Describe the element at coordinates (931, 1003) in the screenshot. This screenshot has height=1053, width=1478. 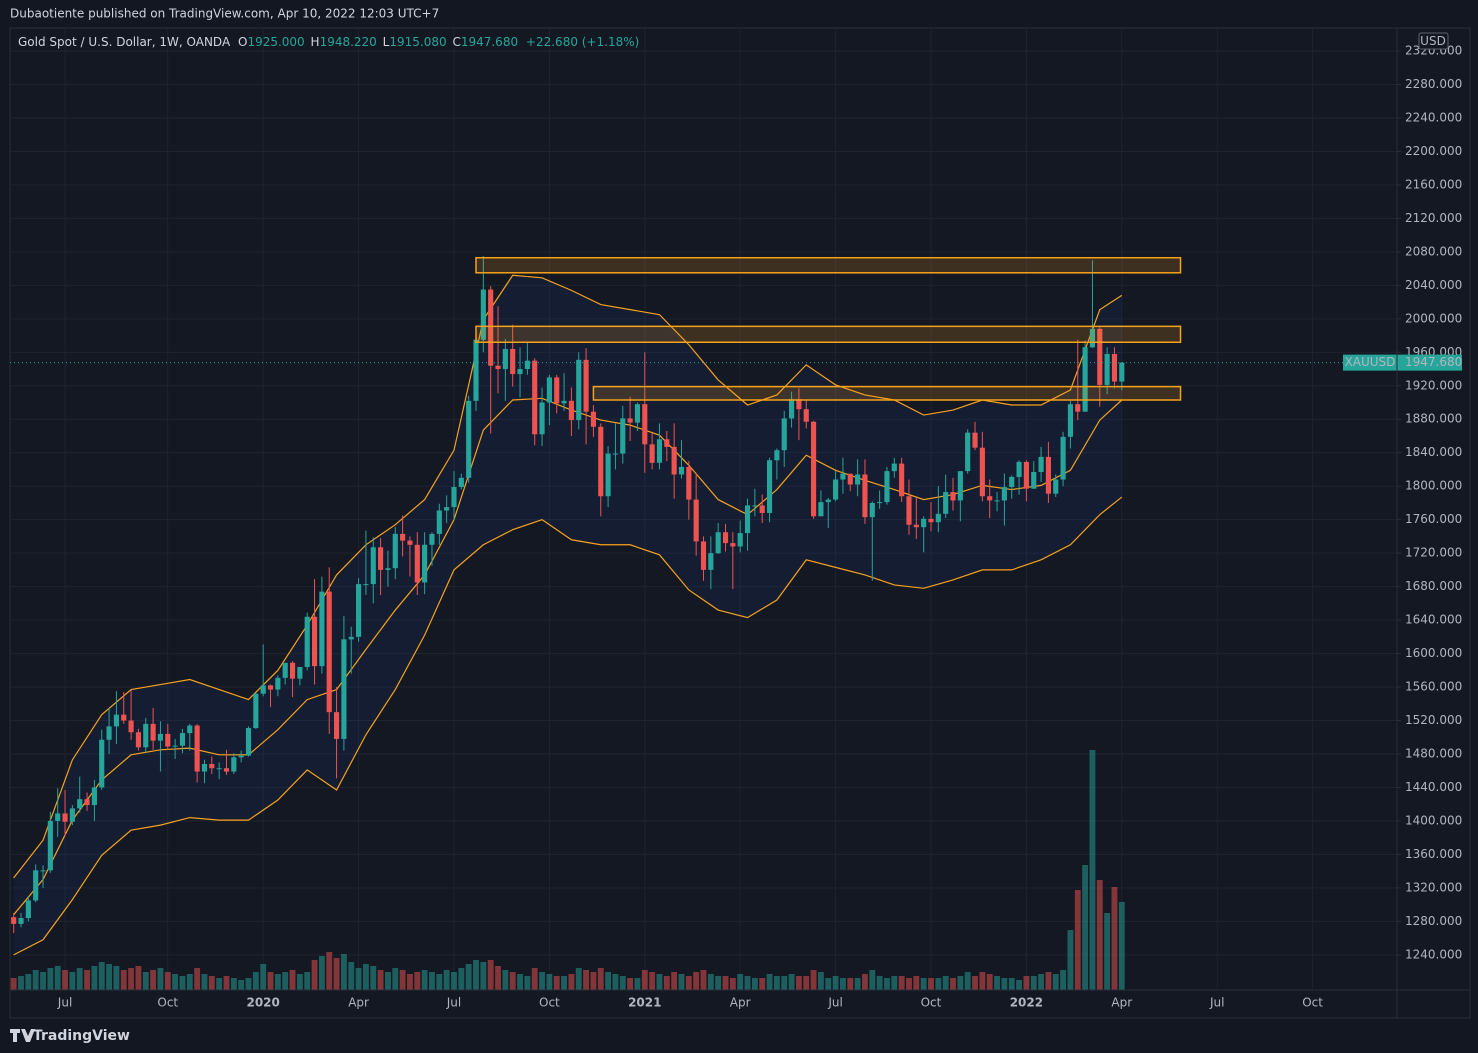
I see `x-tick-label: Oct` at that location.